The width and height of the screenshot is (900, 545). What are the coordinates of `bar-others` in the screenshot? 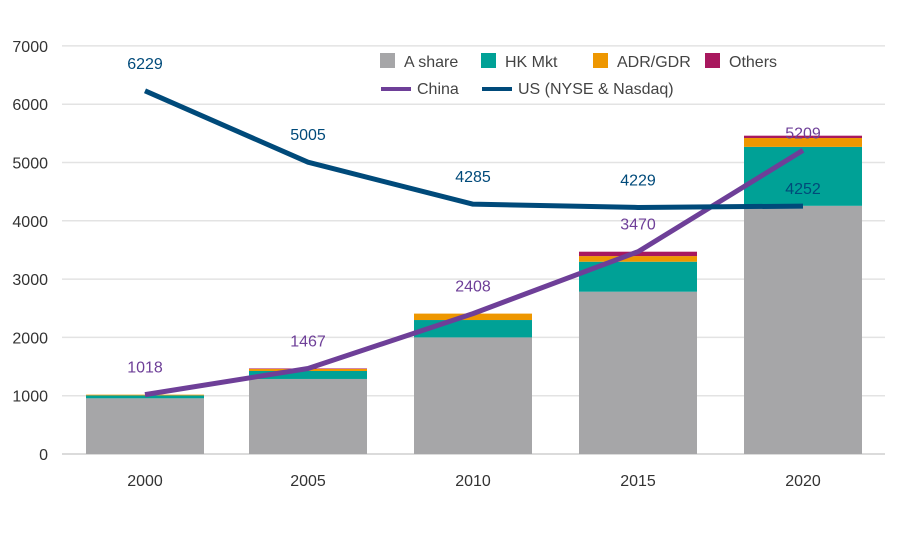 It's located at (803, 137).